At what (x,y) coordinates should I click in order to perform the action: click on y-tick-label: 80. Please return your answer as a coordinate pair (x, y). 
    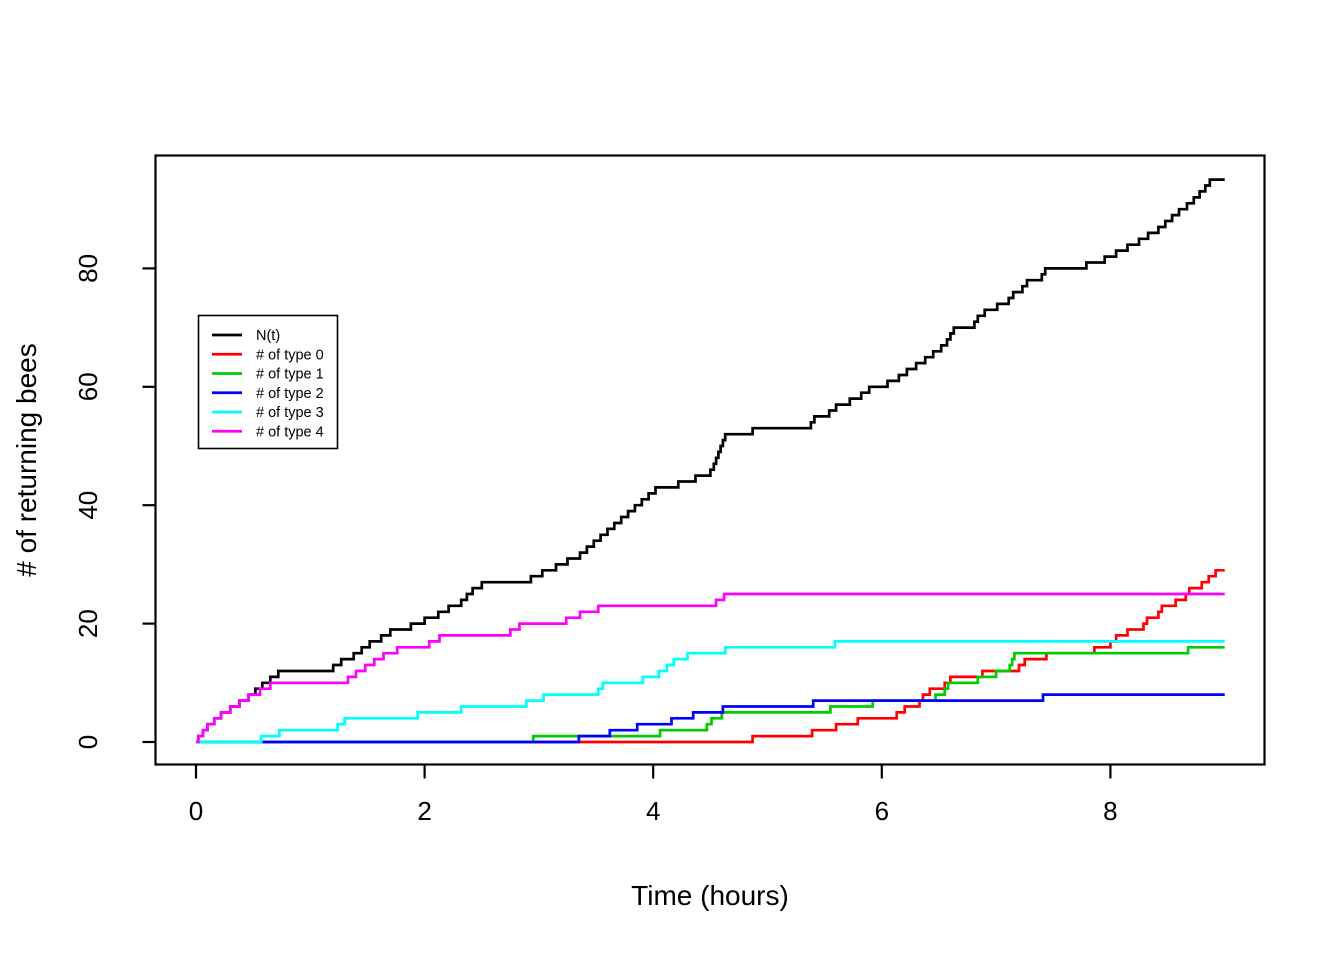
    Looking at the image, I should click on (88, 268).